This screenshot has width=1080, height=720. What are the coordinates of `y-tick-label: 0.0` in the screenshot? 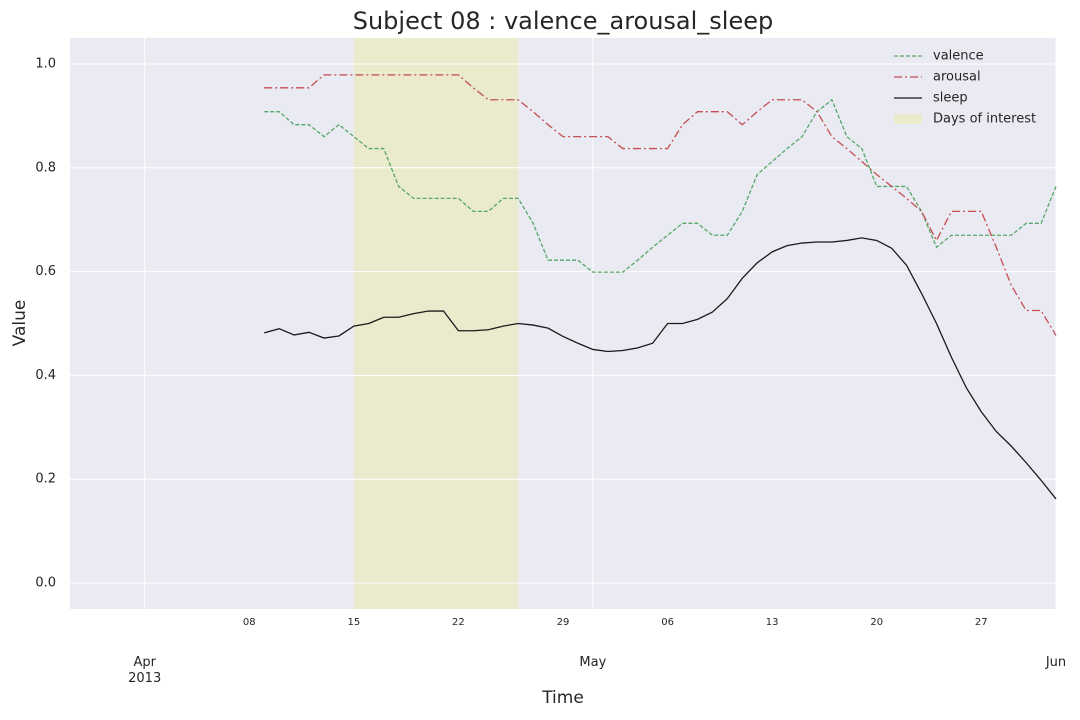 It's located at (45, 583).